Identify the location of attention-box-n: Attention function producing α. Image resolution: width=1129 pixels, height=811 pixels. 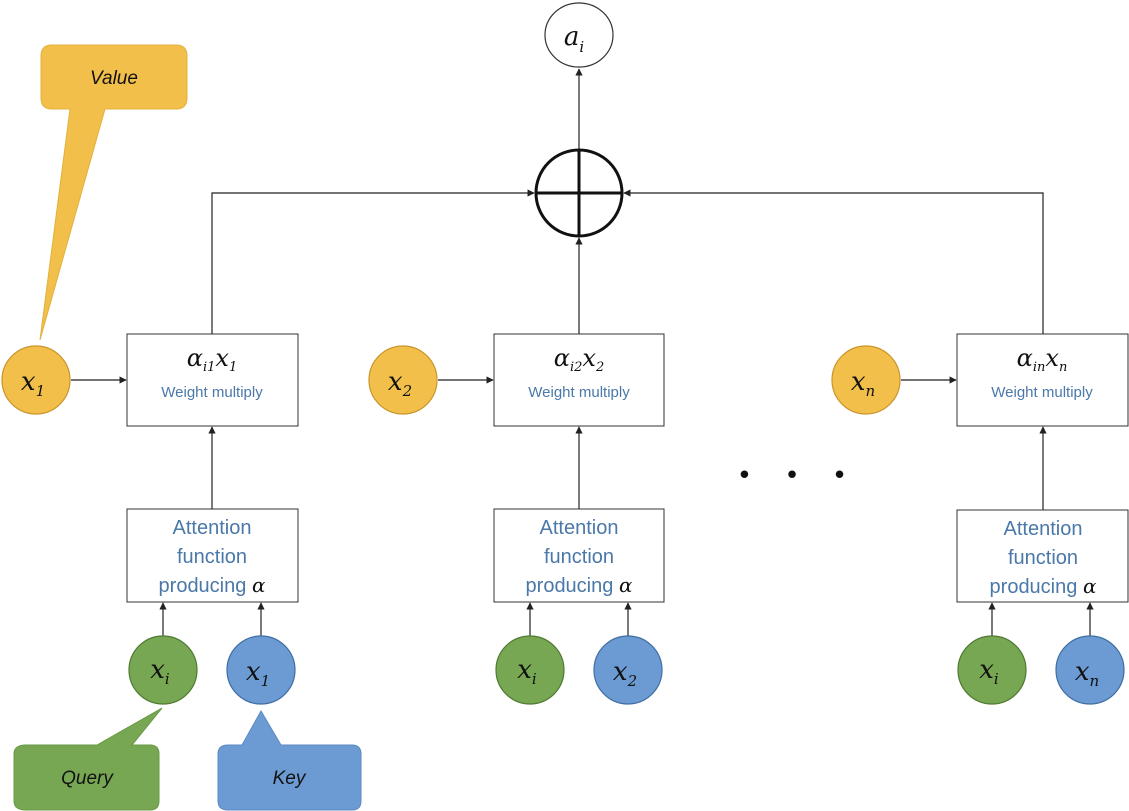
(1042, 556).